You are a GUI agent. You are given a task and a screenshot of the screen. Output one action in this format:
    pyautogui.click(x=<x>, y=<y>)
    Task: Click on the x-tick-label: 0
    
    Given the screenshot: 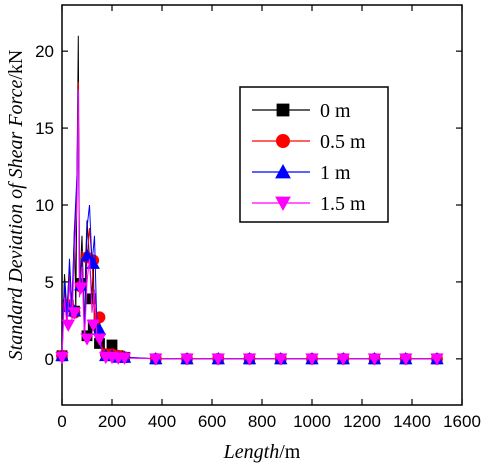 What is the action you would take?
    pyautogui.click(x=61, y=421)
    